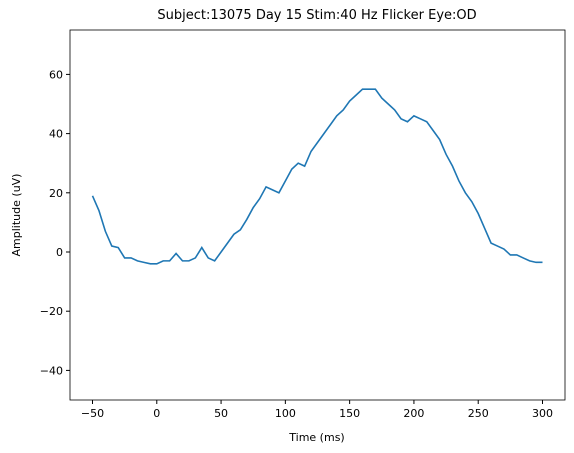 The width and height of the screenshot is (574, 453). What do you see at coordinates (56, 74) in the screenshot?
I see `y-tick-label: 60` at bounding box center [56, 74].